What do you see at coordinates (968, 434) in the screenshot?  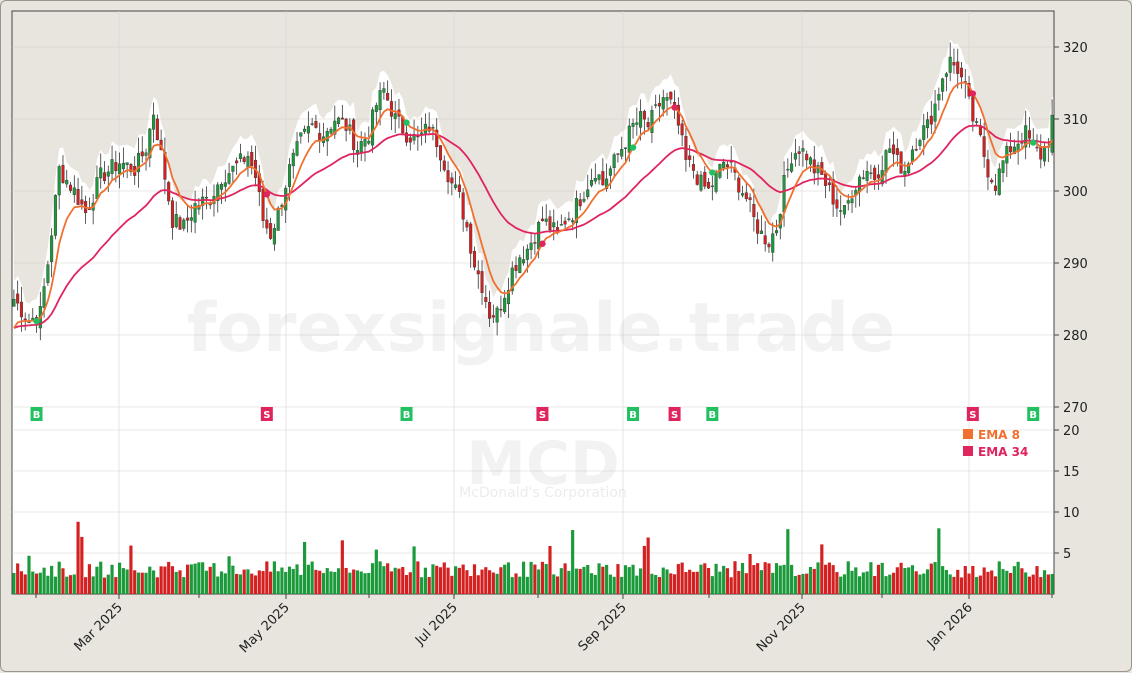 I see `legend-swatch` at bounding box center [968, 434].